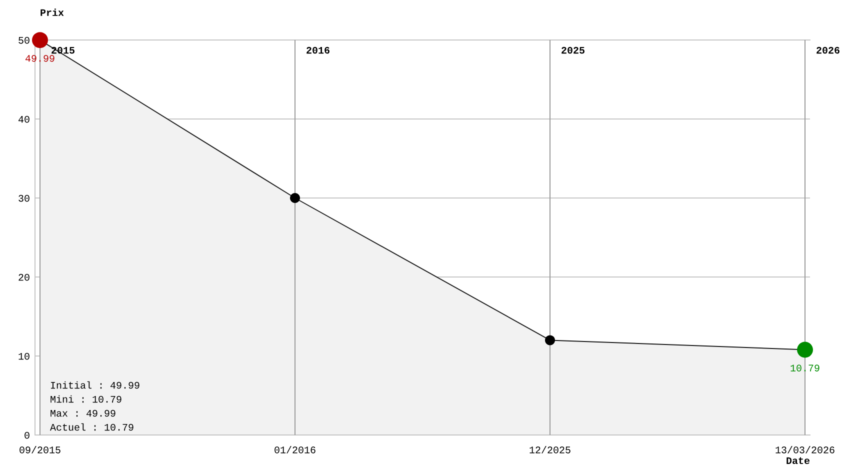 The image size is (844, 474). What do you see at coordinates (83, 413) in the screenshot?
I see `annotation: Max : 49.99` at bounding box center [83, 413].